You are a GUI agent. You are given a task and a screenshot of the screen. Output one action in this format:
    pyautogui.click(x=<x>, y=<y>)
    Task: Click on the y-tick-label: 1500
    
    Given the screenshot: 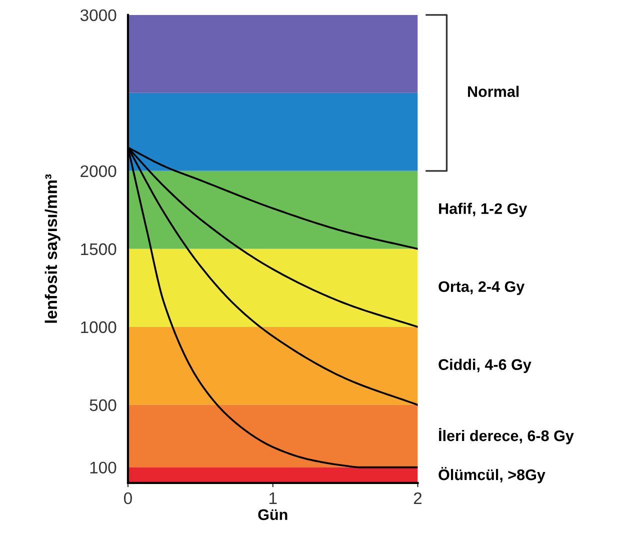 What is the action you would take?
    pyautogui.click(x=98, y=249)
    